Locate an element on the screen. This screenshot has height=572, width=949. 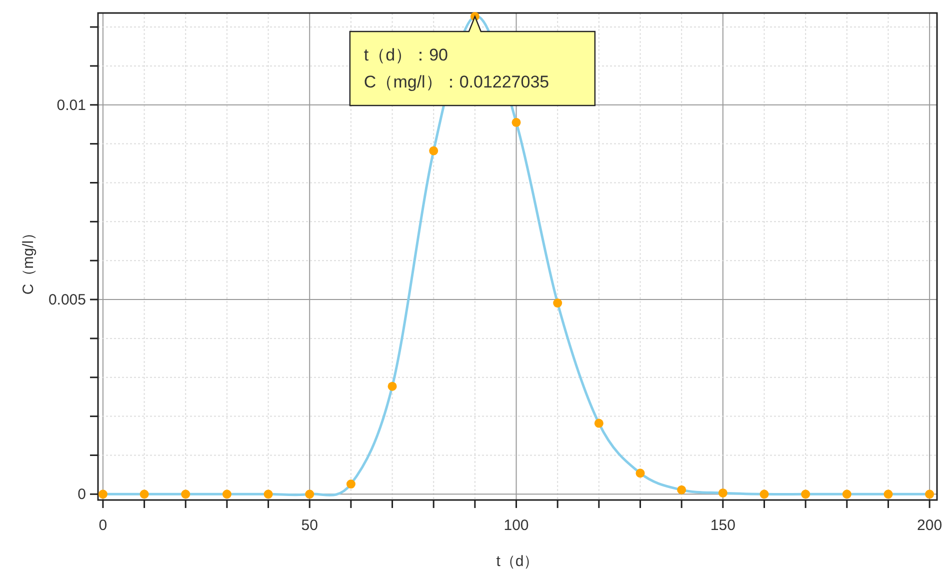
x-tick-label: 150 is located at coordinates (723, 525).